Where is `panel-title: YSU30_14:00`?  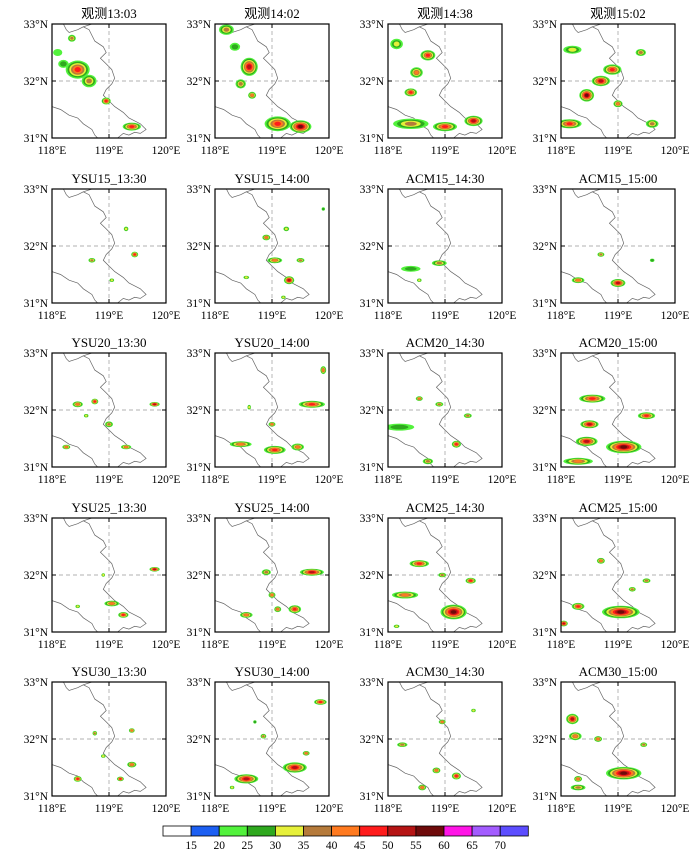 panel-title: YSU30_14:00 is located at coordinates (271, 671).